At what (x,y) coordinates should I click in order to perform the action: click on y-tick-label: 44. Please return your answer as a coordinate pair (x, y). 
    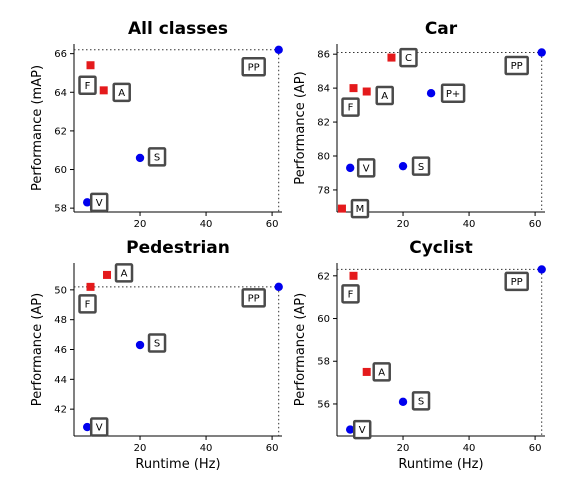
    Looking at the image, I should click on (60, 380).